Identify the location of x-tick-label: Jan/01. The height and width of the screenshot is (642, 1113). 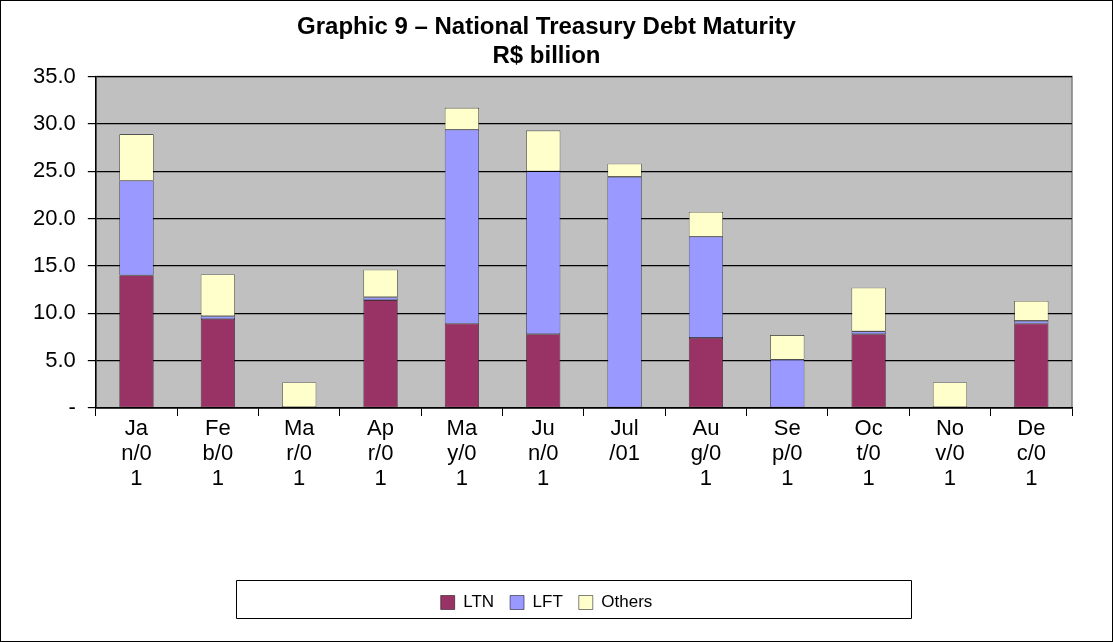
(136, 452).